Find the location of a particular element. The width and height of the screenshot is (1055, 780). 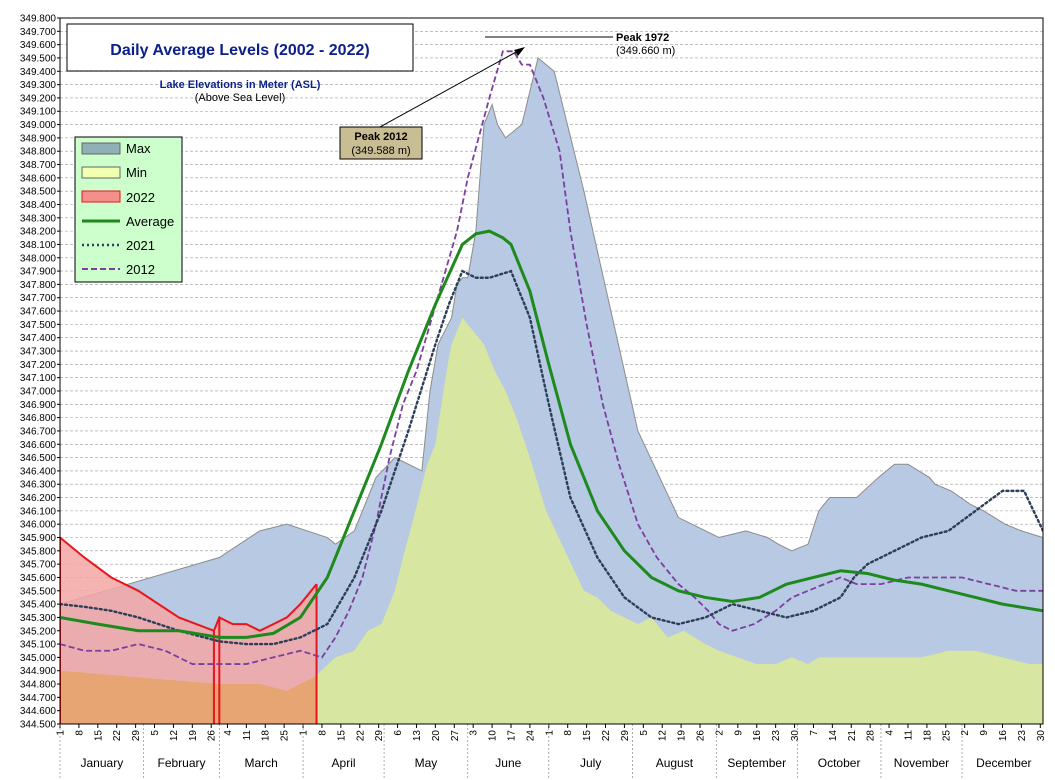

y-tick-label: 345.100 is located at coordinates (38, 645).